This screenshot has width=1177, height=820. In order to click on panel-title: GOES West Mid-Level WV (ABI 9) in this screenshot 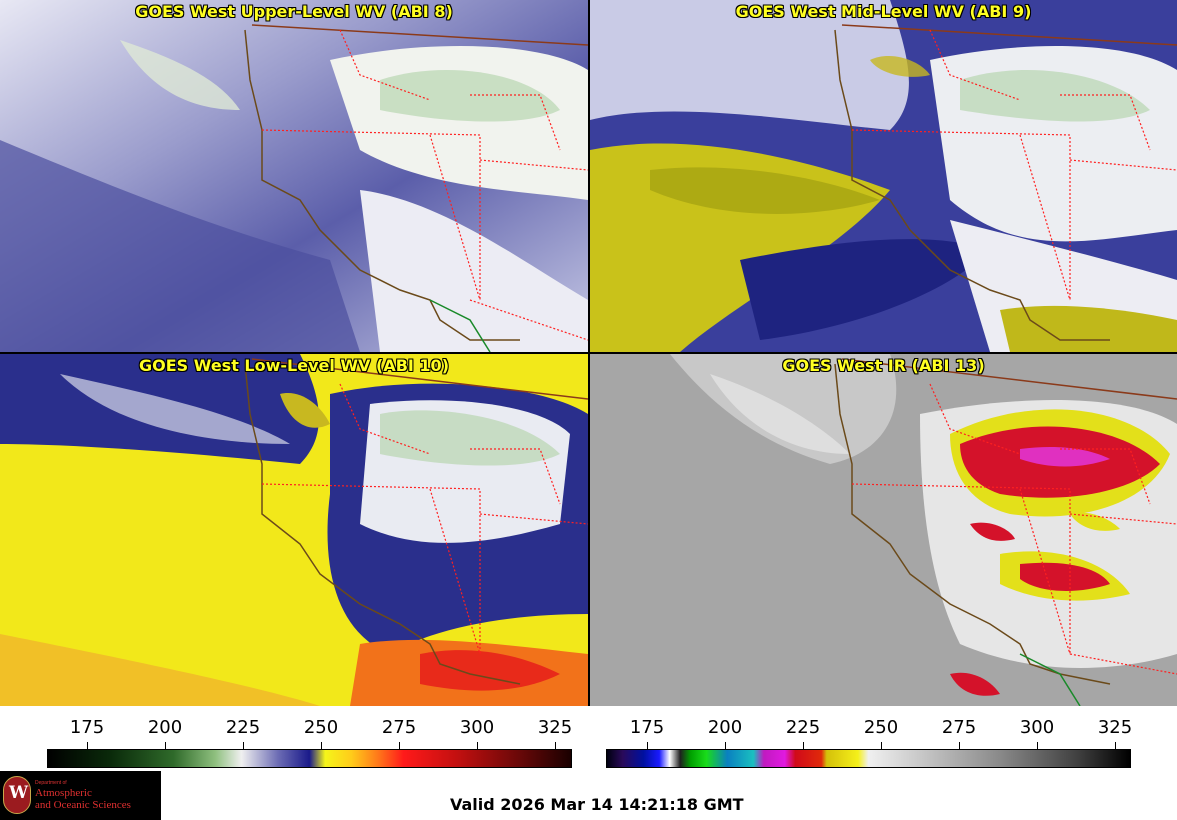, I will do `click(883, 11)`.